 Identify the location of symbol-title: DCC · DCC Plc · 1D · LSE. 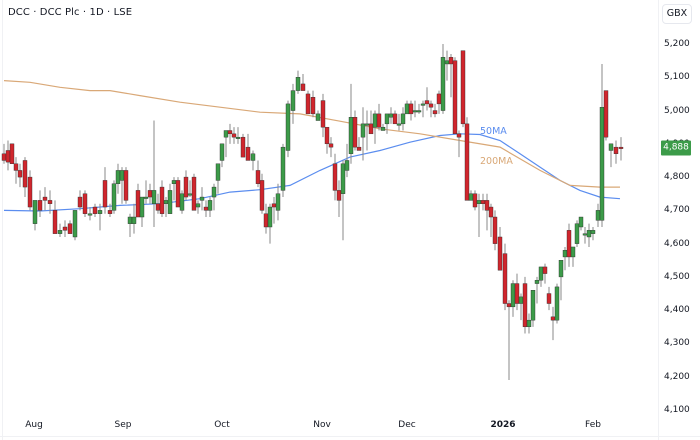
(70, 12).